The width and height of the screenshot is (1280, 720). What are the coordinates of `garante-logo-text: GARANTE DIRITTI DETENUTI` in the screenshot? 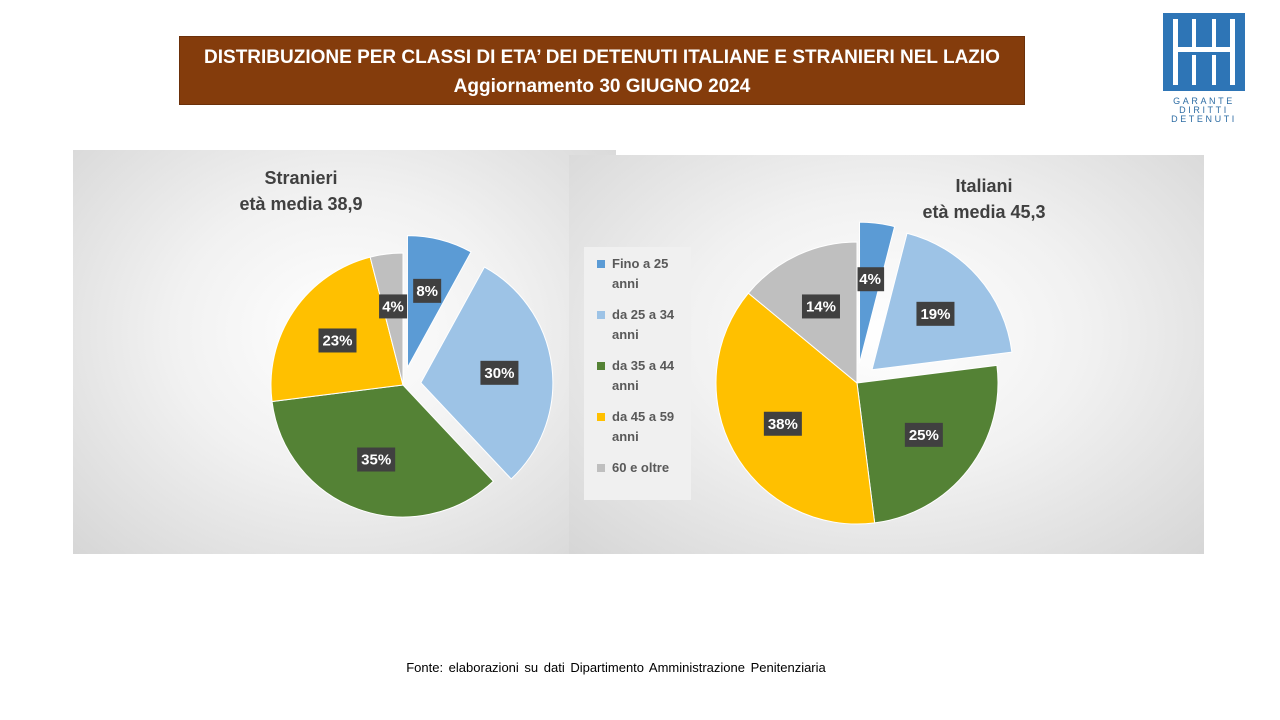 It's located at (1204, 110).